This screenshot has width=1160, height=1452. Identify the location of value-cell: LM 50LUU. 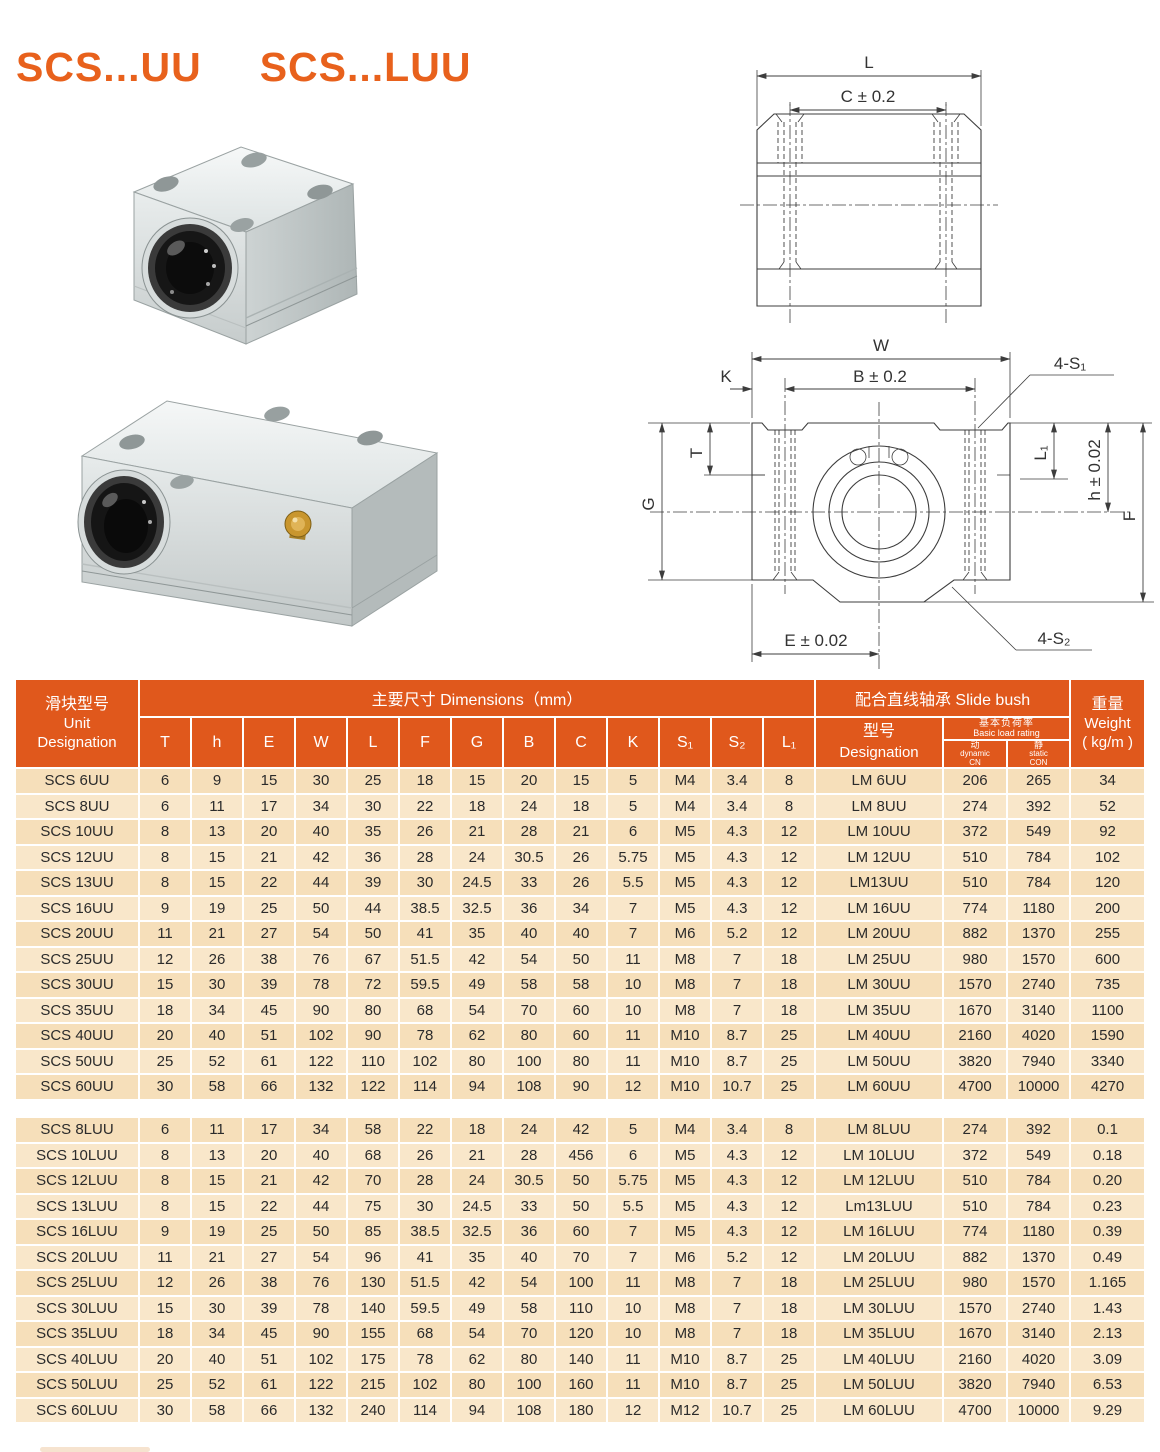
(879, 1385).